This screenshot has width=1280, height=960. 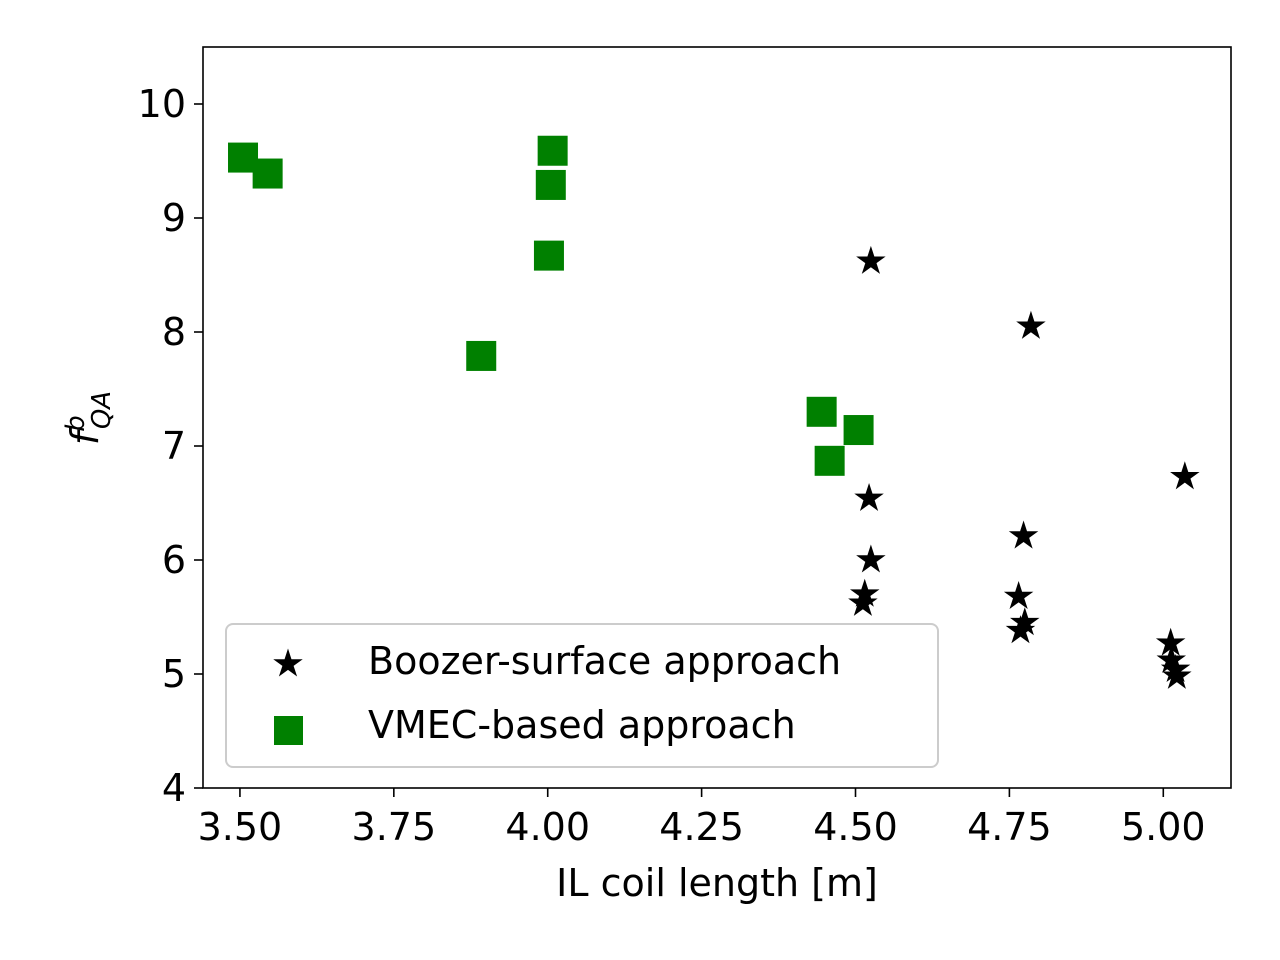 I want to click on y-tick-label: 6, so click(x=174, y=560).